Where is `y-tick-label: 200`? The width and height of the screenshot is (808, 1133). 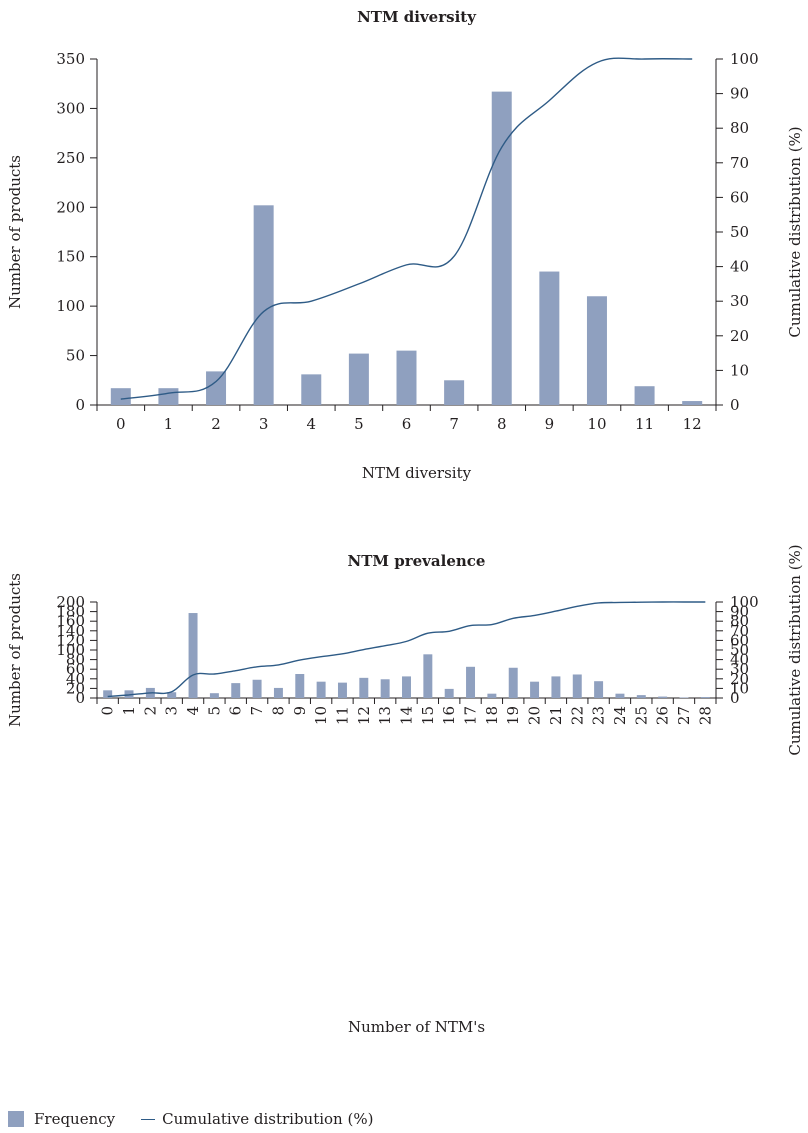 y-tick-label: 200 is located at coordinates (70, 602).